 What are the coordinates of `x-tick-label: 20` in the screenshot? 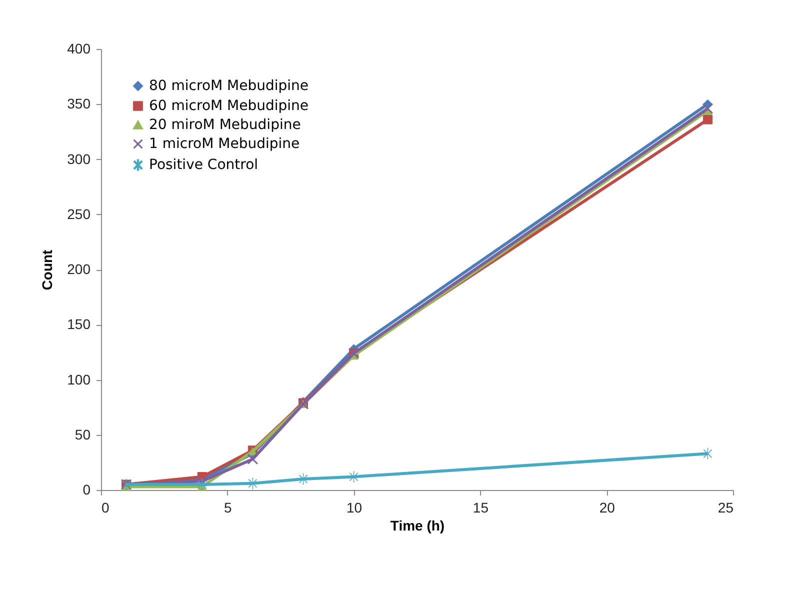 It's located at (607, 508).